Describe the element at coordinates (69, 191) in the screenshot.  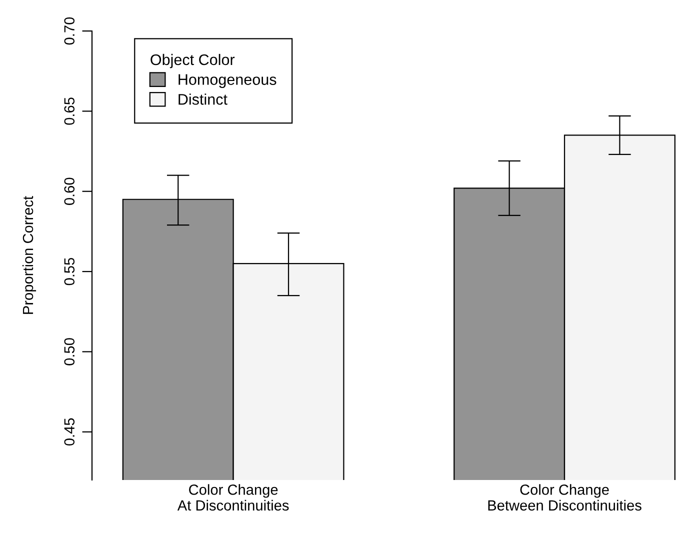
I see `y-tick-label: 0.60` at that location.